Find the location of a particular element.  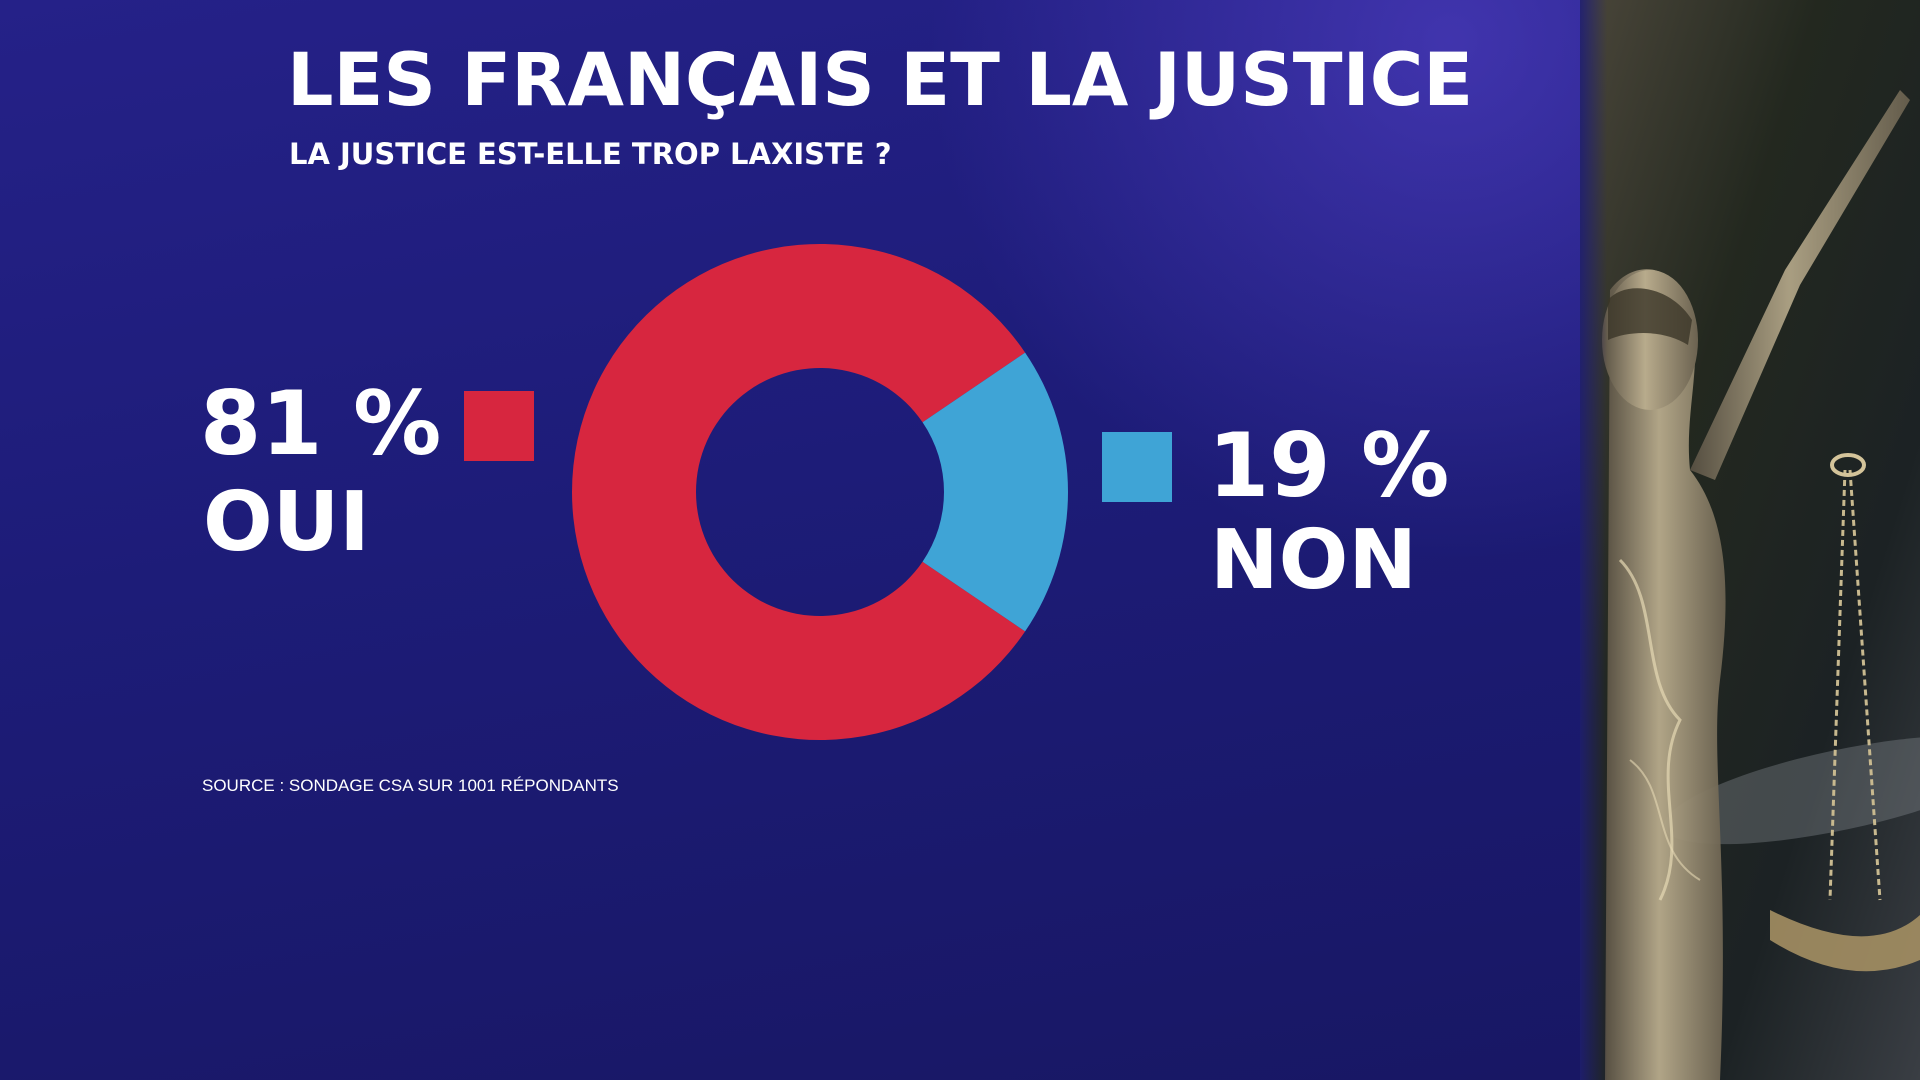

chart-title: LES FRANÇAIS ET LA JUSTICE is located at coordinates (880, 80).